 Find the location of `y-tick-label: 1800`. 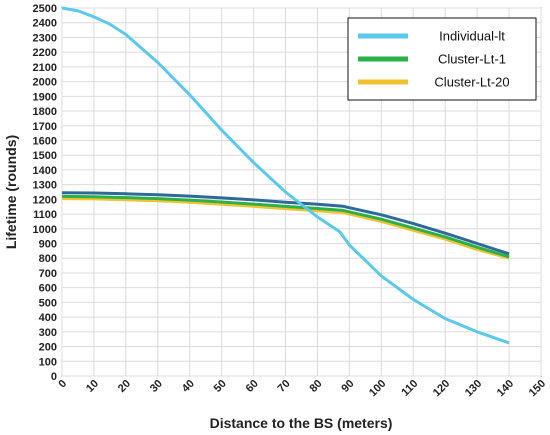

y-tick-label: 1800 is located at coordinates (45, 112).